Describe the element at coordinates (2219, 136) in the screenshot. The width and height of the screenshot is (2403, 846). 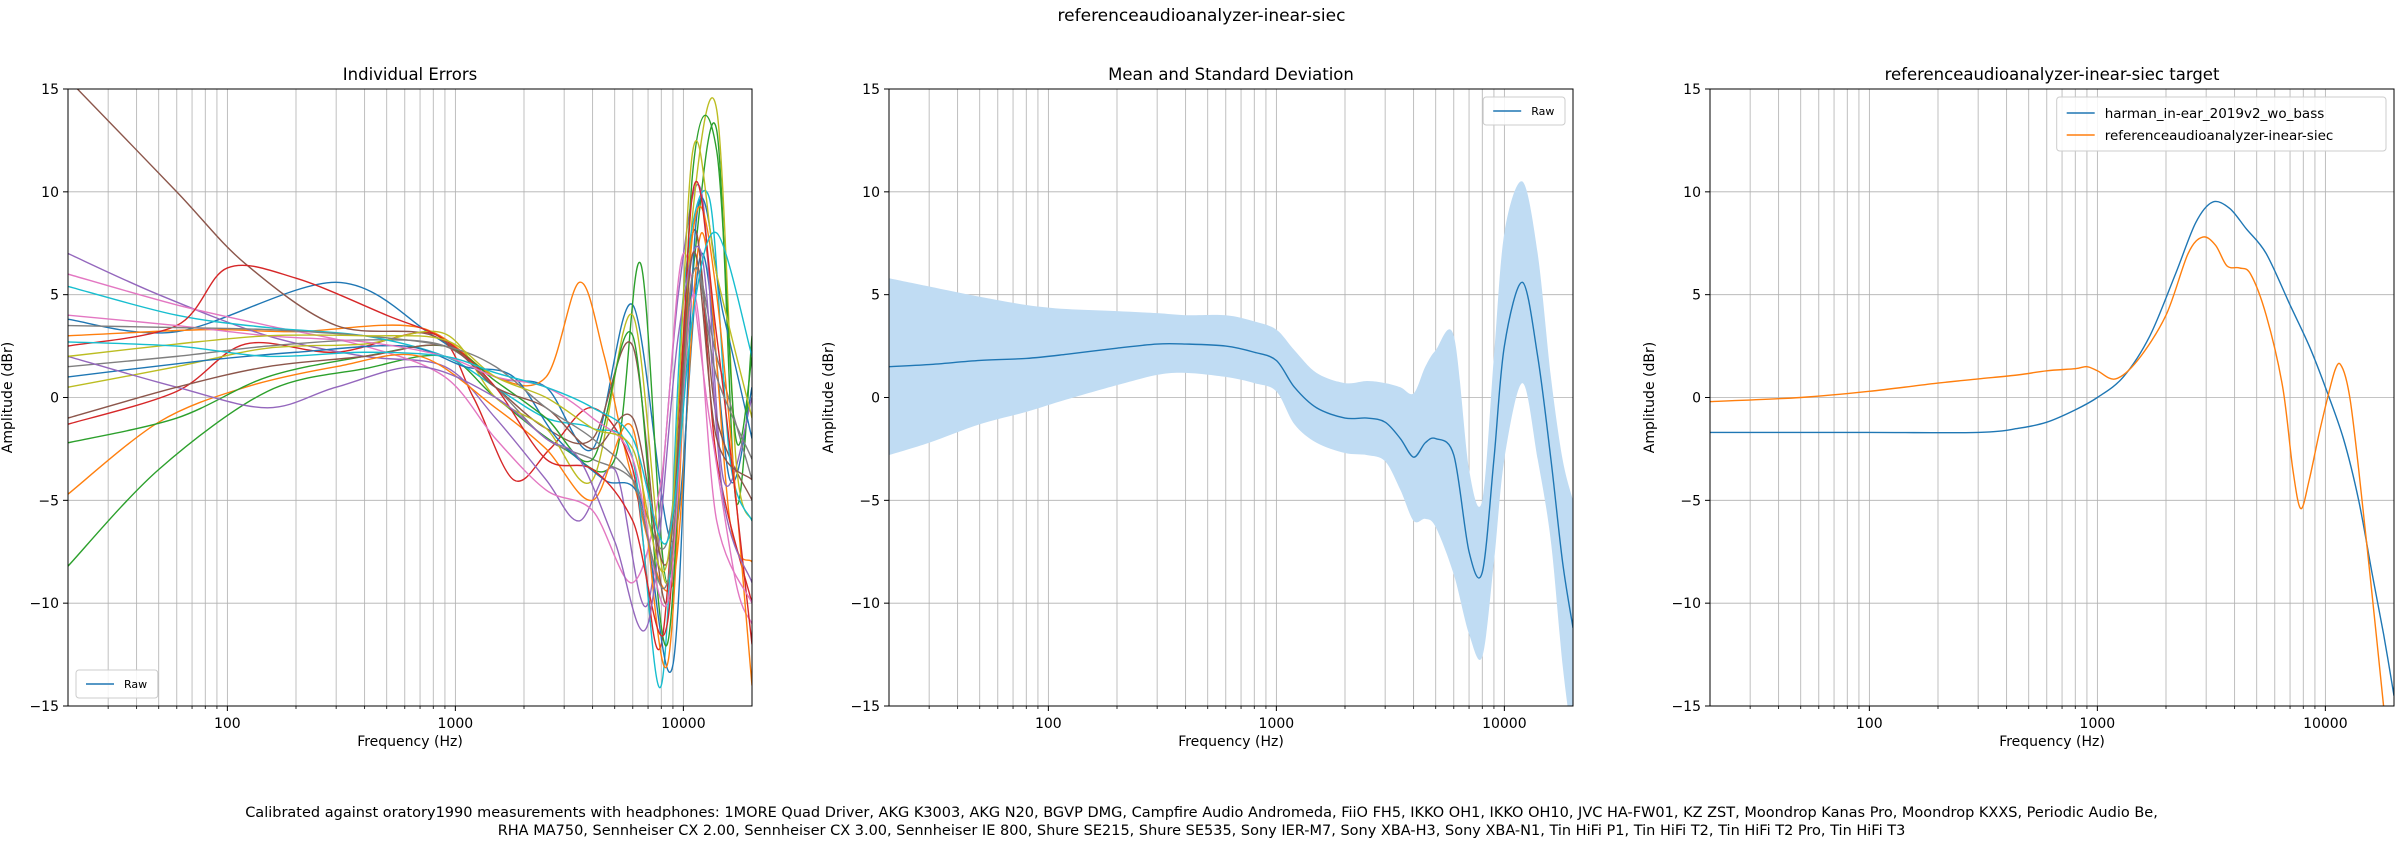
I see `legend-label: referenceaudioanalyzer-inear-siec` at that location.